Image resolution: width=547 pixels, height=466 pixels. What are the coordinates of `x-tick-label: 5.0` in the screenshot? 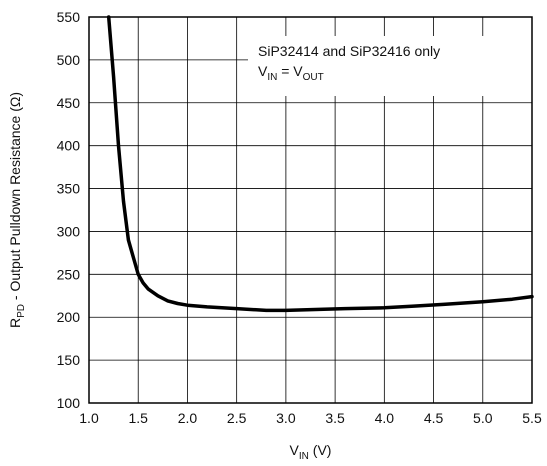 It's located at (483, 418).